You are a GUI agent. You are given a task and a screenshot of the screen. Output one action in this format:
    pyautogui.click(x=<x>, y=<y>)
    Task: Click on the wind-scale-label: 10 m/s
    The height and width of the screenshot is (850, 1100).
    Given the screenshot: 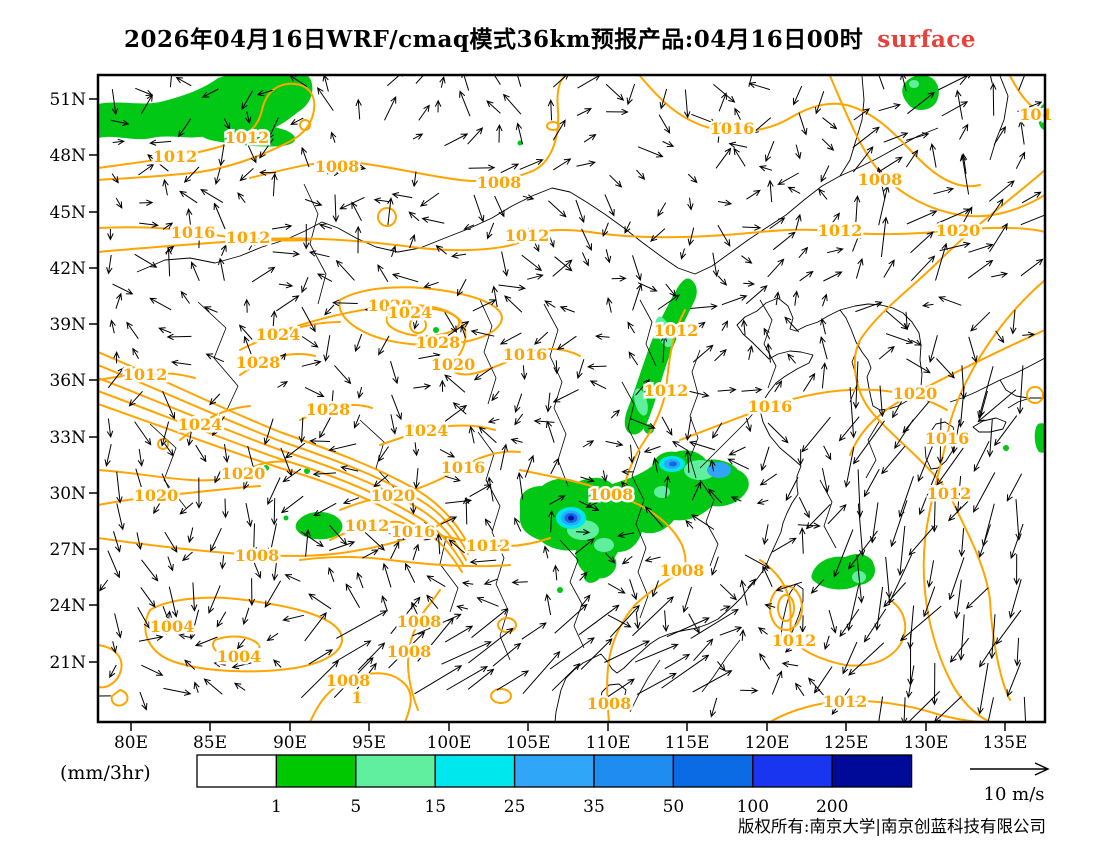 What is the action you would take?
    pyautogui.click(x=1014, y=794)
    